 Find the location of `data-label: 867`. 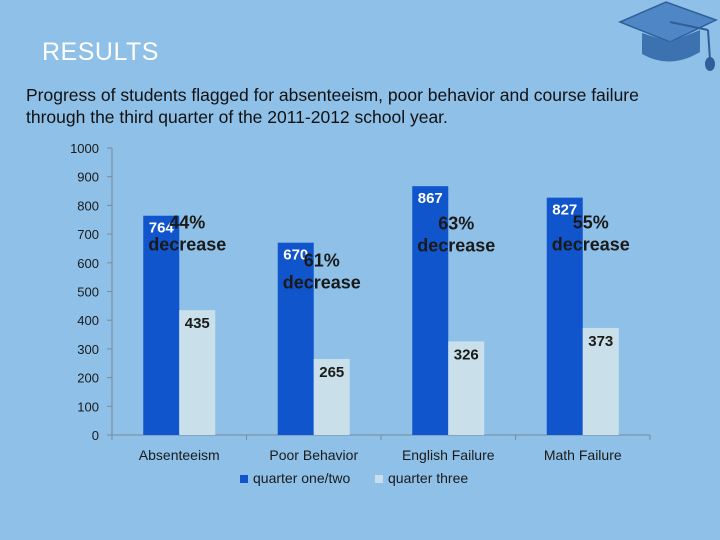

data-label: 867 is located at coordinates (430, 198).